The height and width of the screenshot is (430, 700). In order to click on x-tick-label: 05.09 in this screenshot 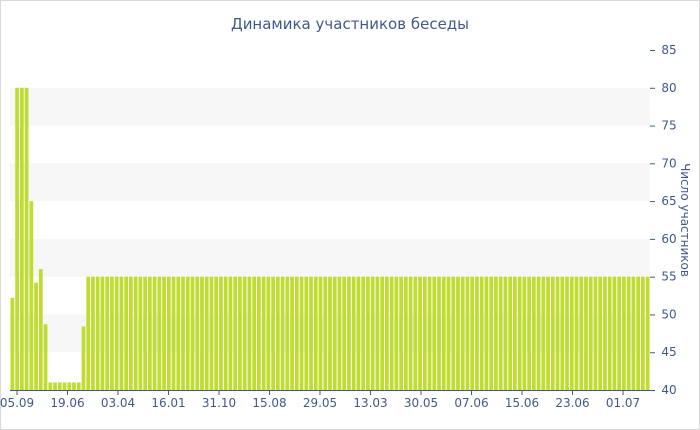, I will do `click(17, 403)`.